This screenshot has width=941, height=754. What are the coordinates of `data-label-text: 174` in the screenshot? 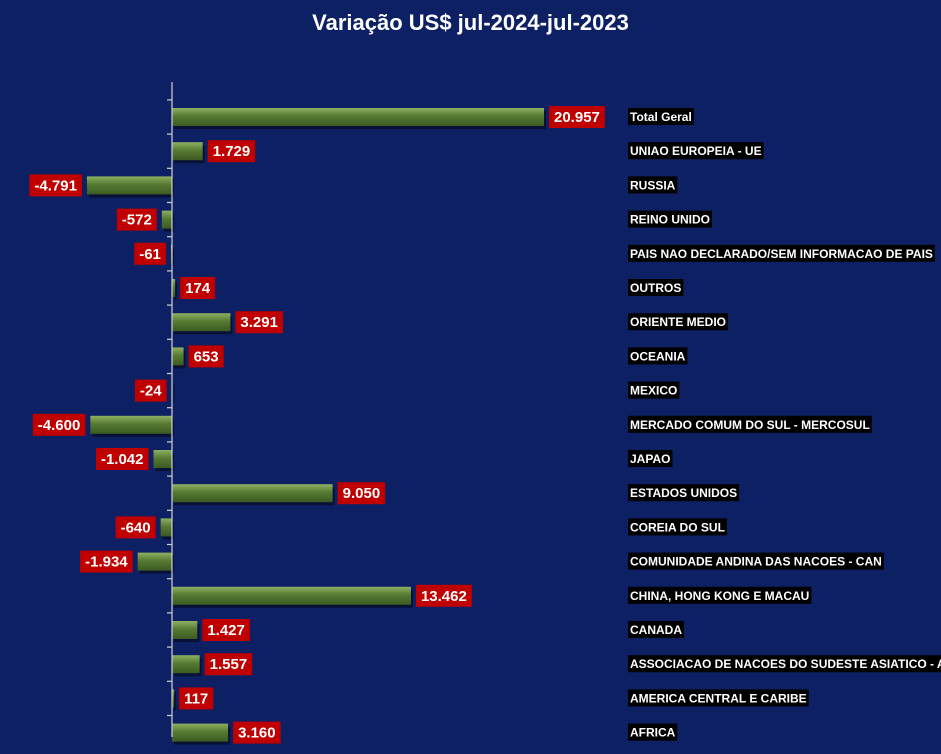 It's located at (198, 288).